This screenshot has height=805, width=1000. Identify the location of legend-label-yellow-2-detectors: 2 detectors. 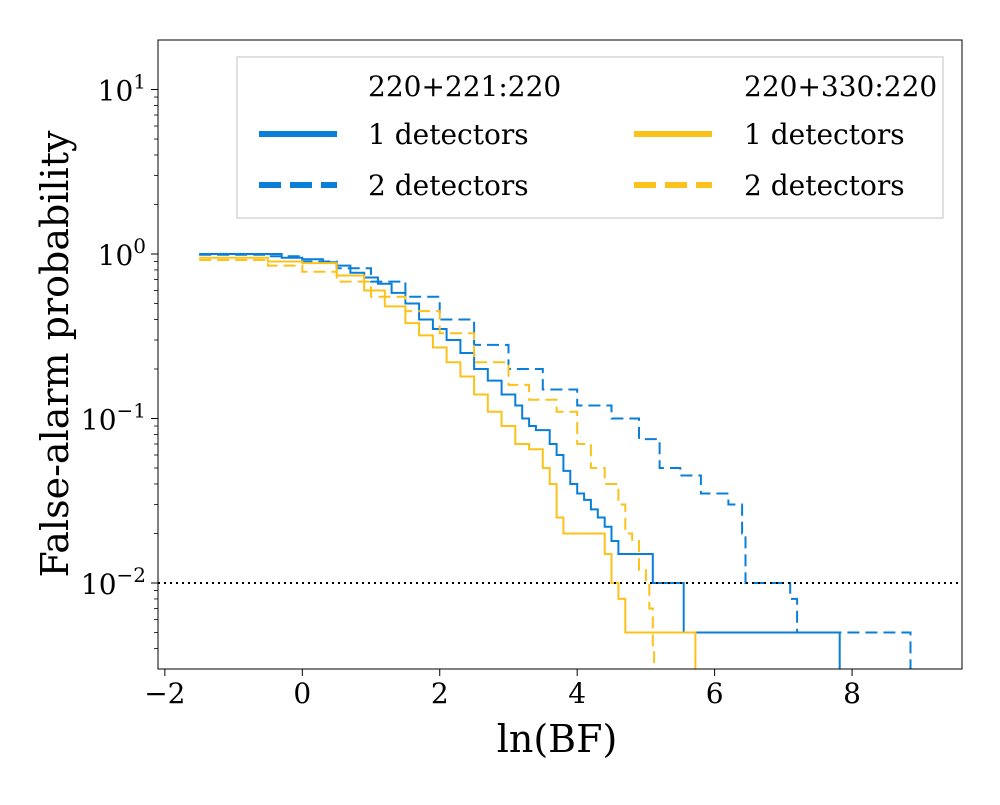
(824, 185).